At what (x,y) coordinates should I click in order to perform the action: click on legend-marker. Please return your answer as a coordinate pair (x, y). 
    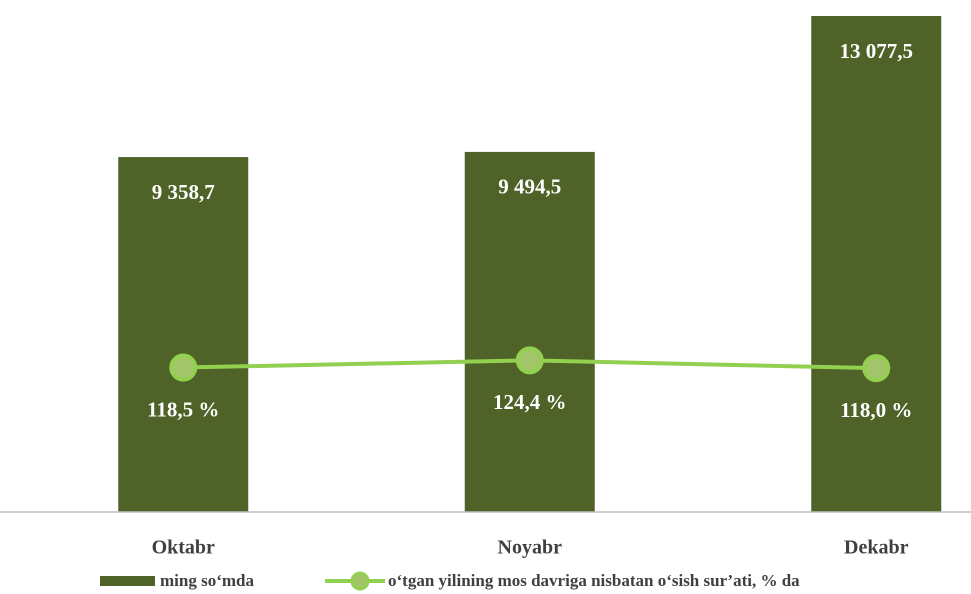
    Looking at the image, I should click on (360, 581).